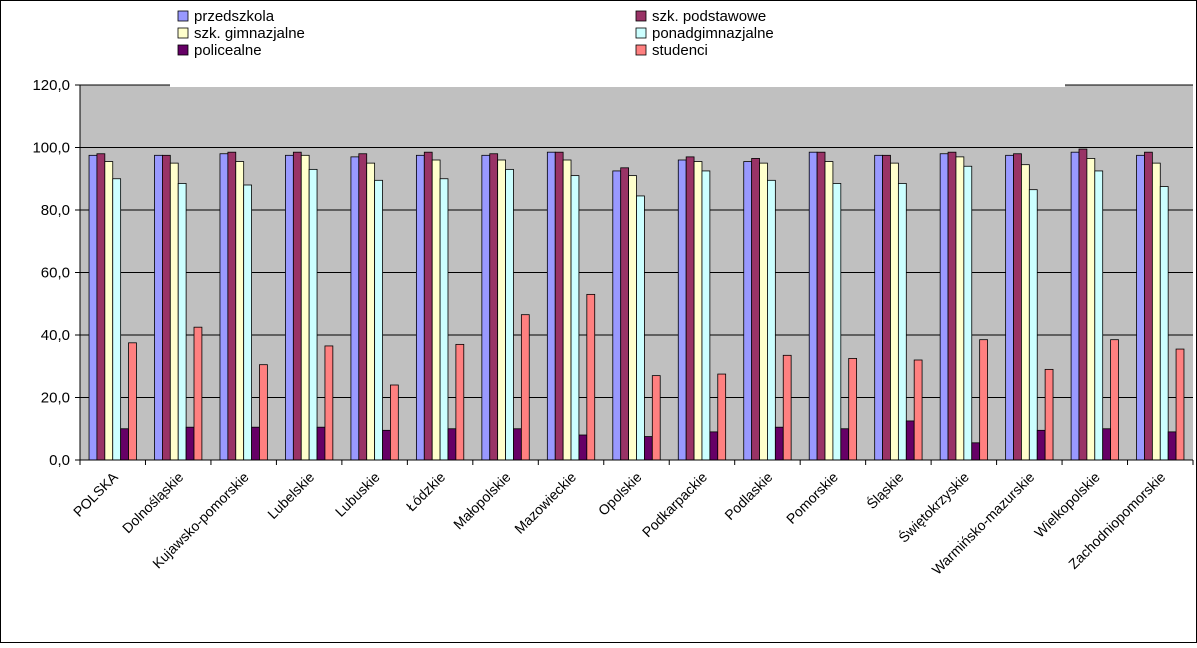 The height and width of the screenshot is (648, 1197). Describe the element at coordinates (59, 460) in the screenshot. I see `y-tick-label: 0,0` at that location.